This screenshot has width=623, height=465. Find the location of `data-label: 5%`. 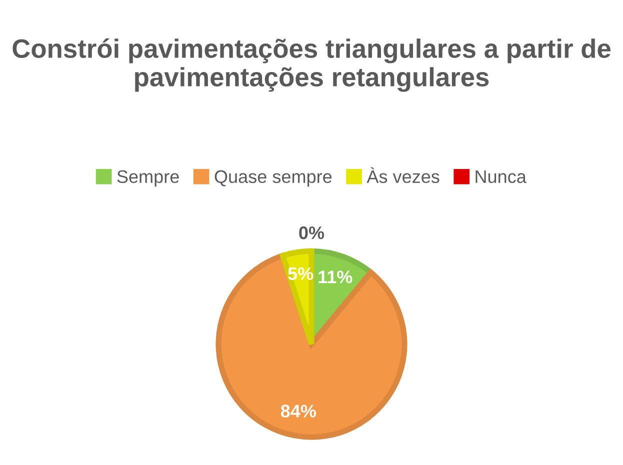

data-label: 5% is located at coordinates (301, 273).